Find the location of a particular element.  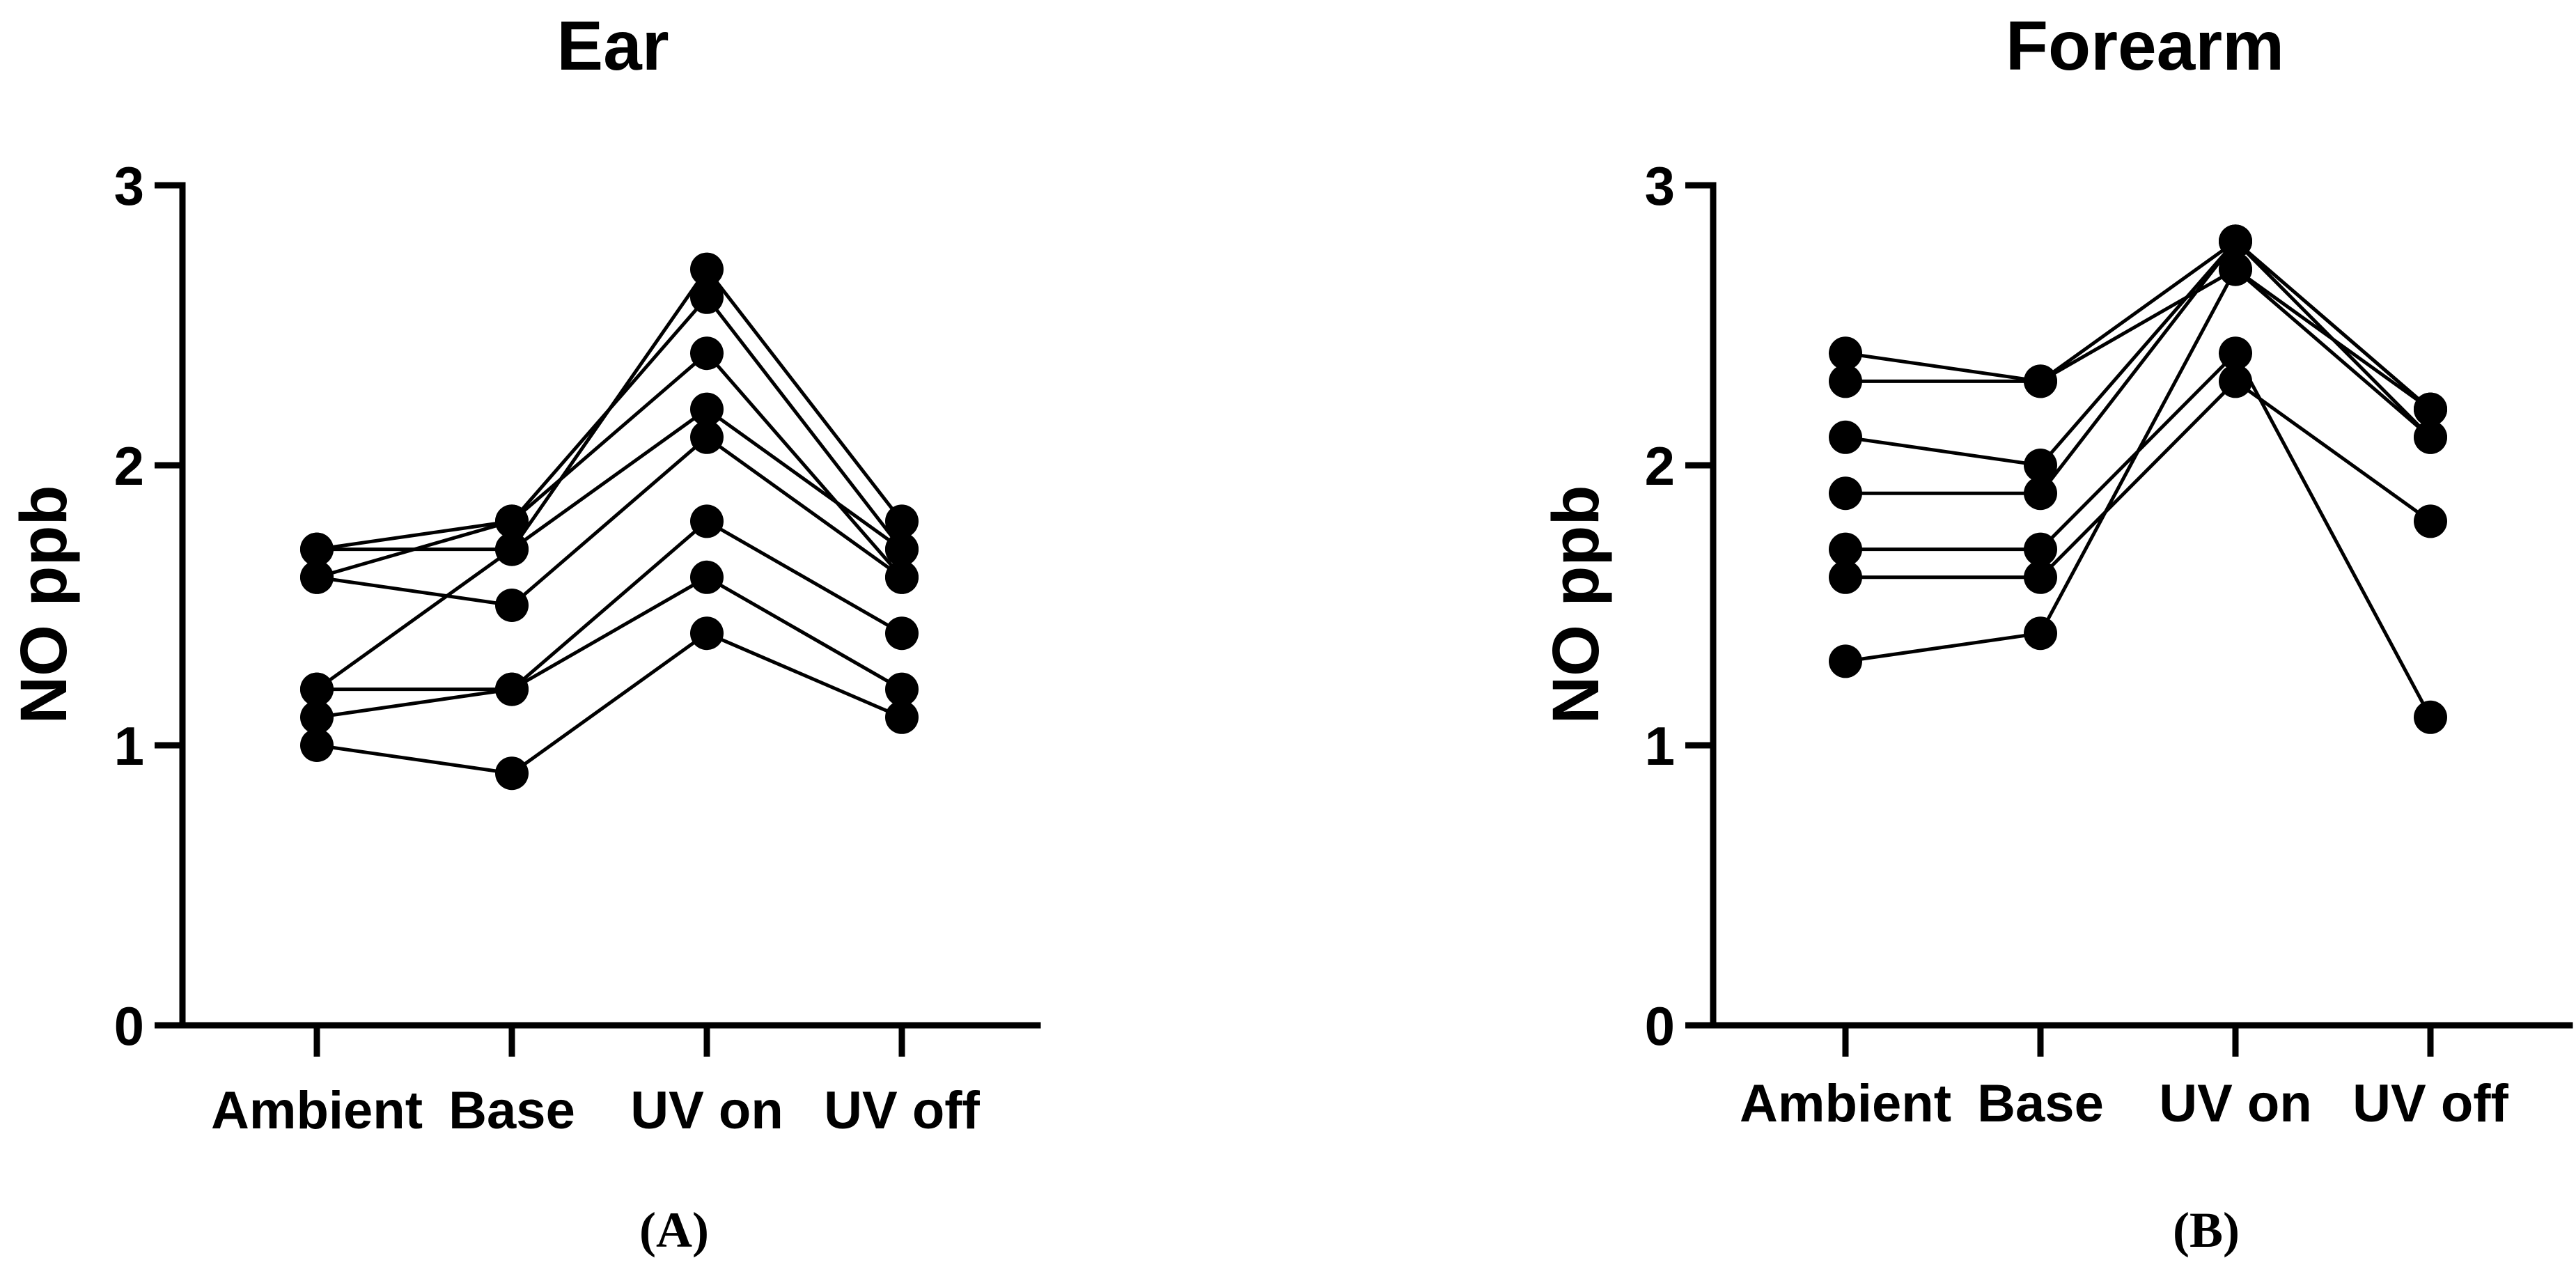

chart-title: Ear is located at coordinates (612, 46).